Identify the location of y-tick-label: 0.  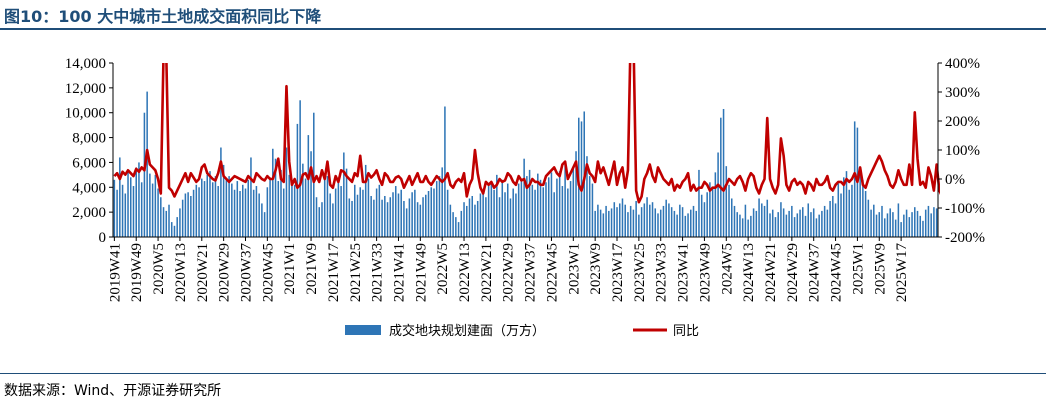
(103, 238).